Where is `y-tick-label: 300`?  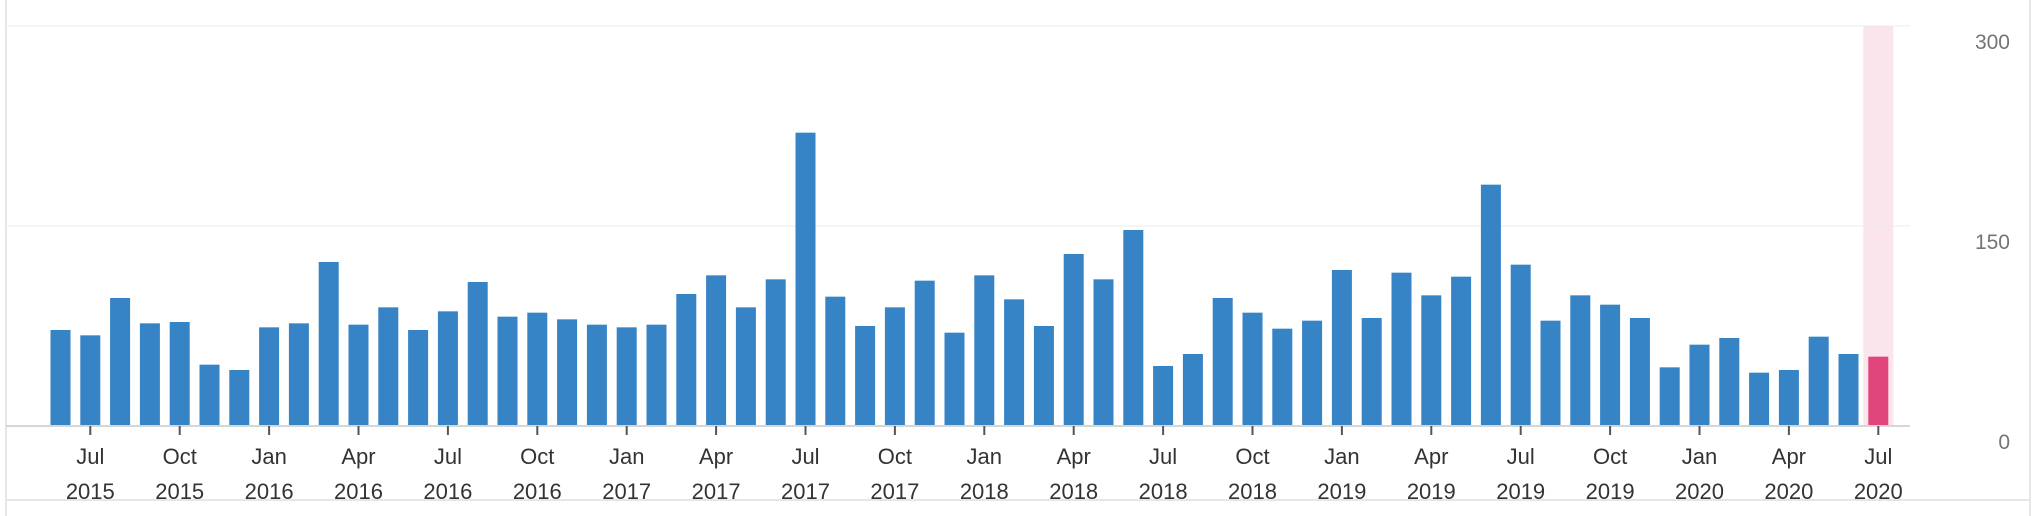
y-tick-label: 300 is located at coordinates (1992, 42).